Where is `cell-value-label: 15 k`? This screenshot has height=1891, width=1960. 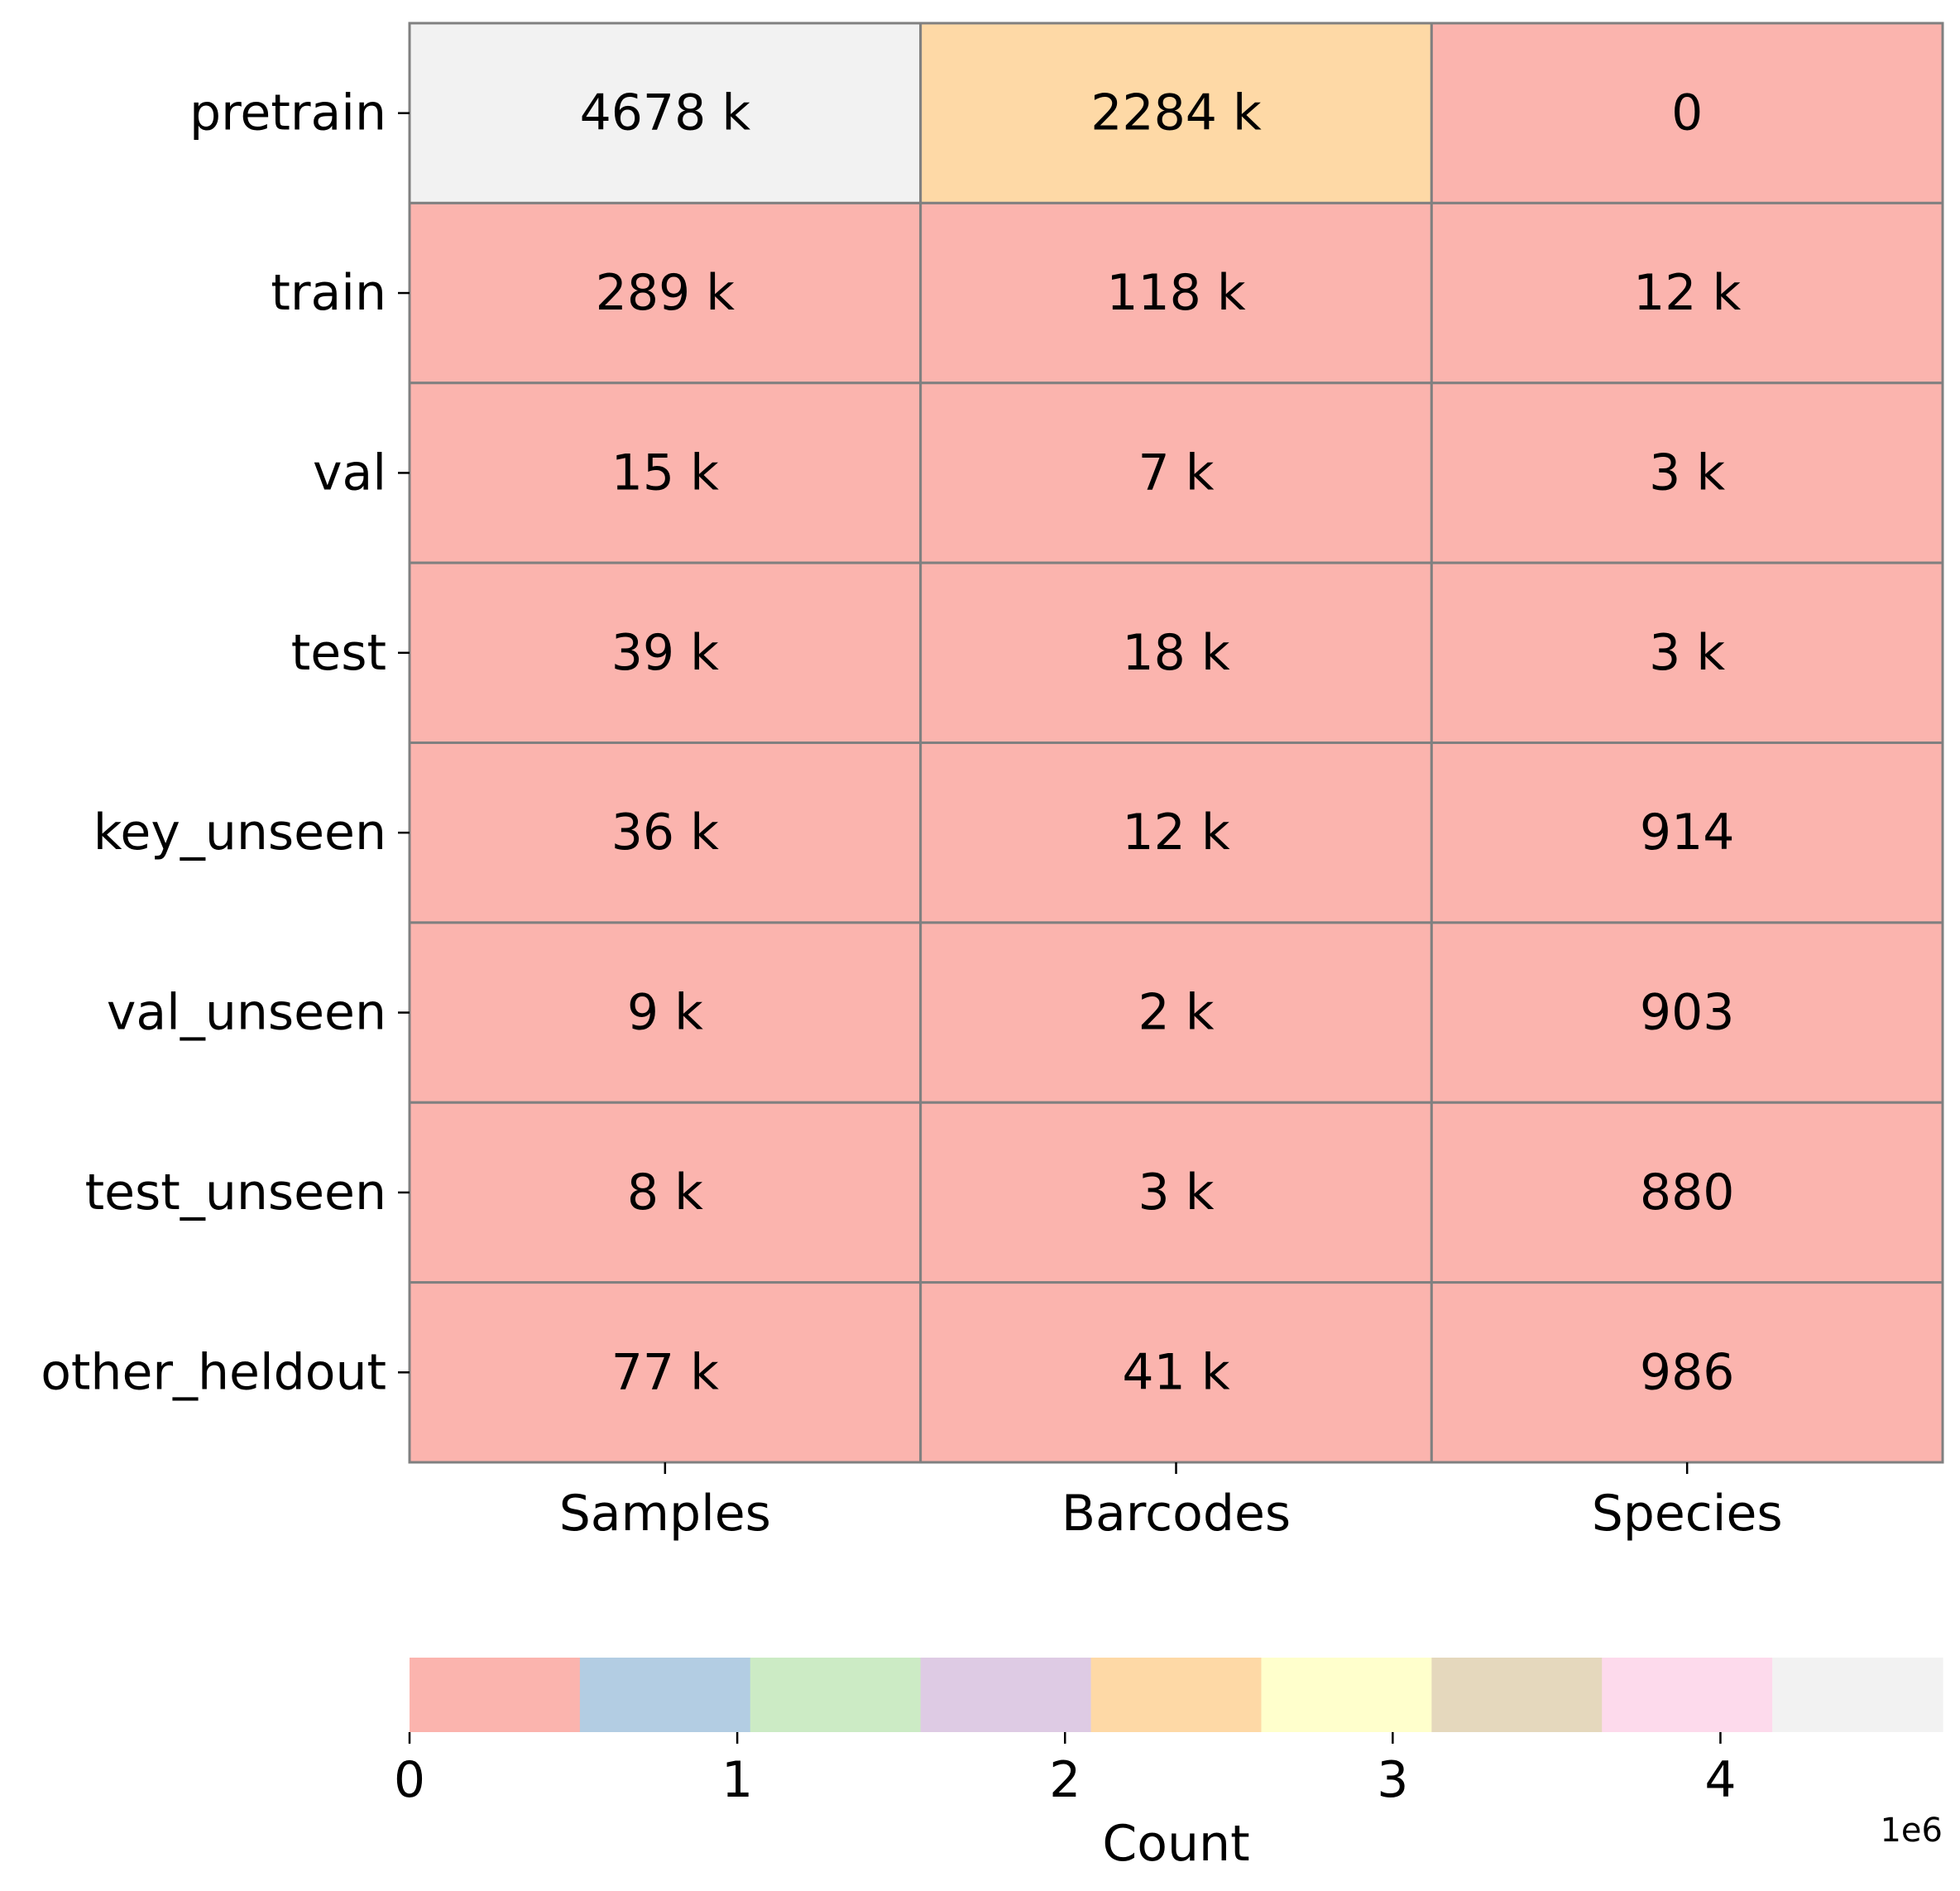
cell-value-label: 15 k is located at coordinates (665, 473).